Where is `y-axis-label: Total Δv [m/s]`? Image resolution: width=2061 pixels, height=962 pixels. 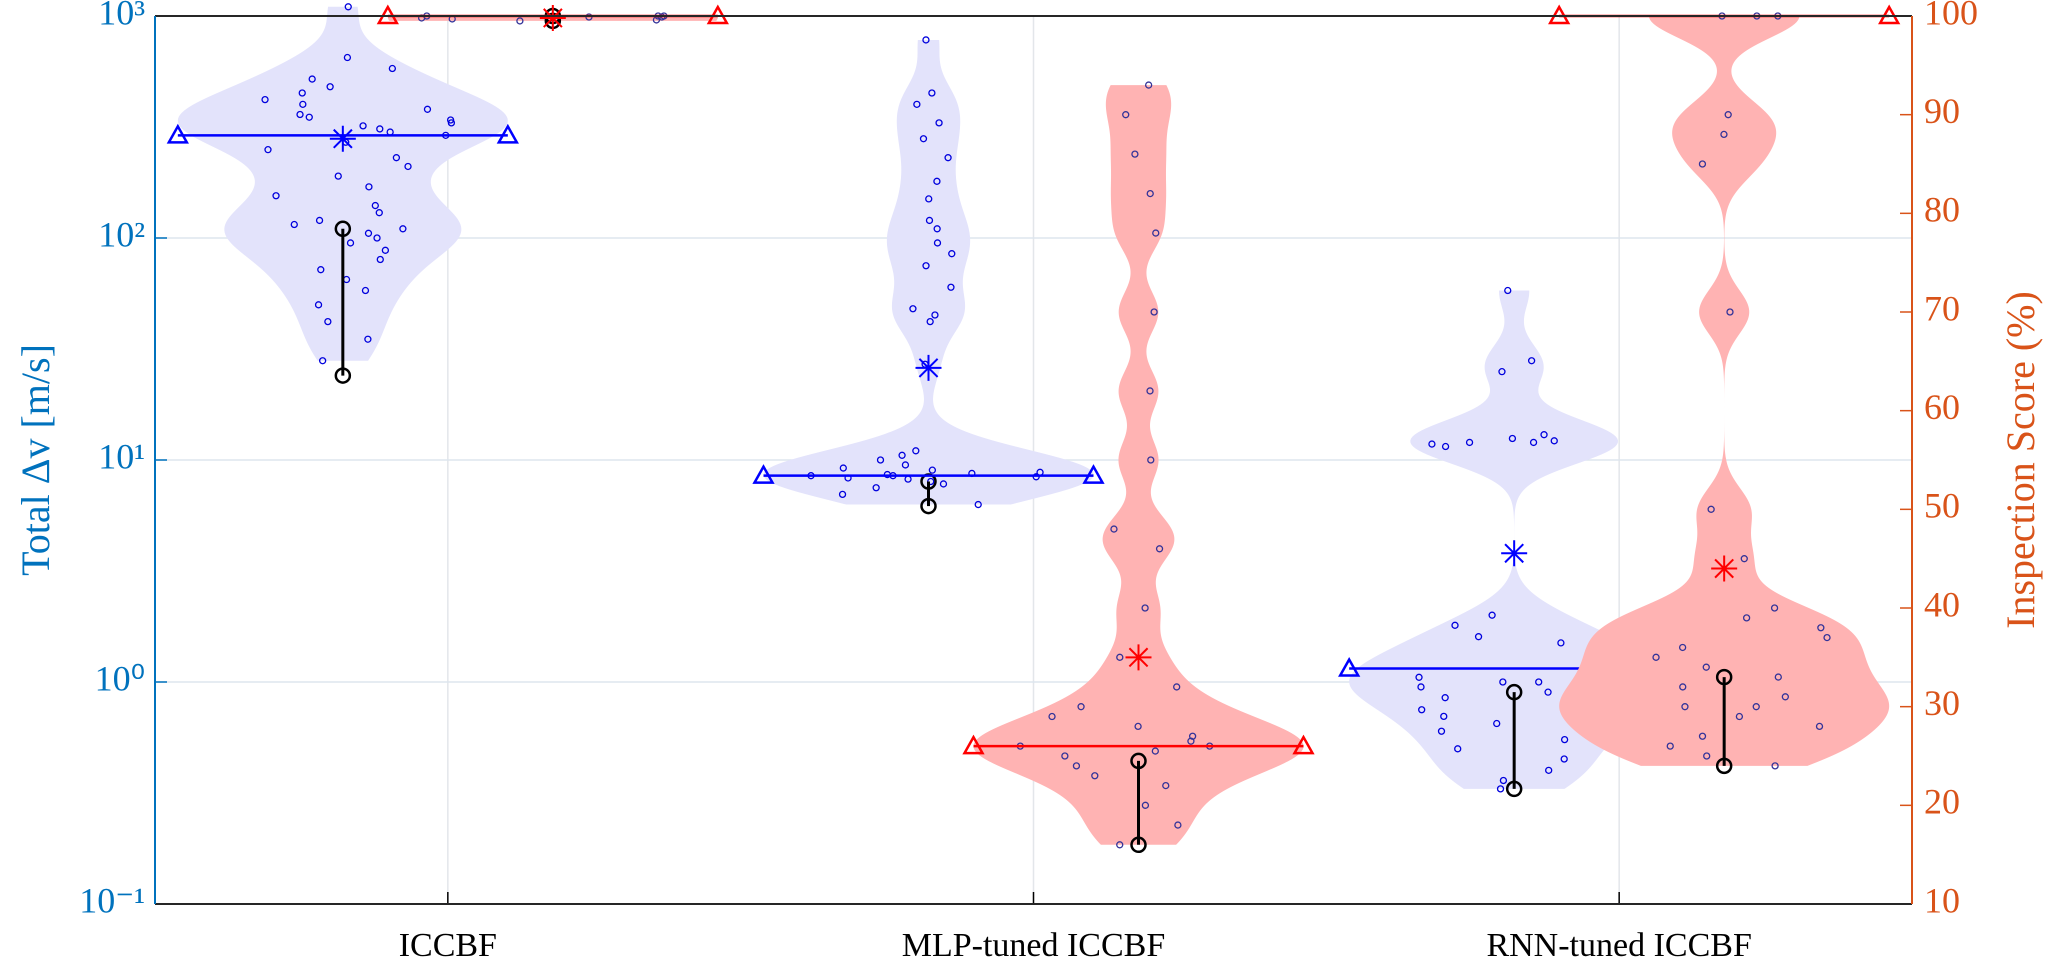 y-axis-label: Total Δv [m/s] is located at coordinates (35, 460).